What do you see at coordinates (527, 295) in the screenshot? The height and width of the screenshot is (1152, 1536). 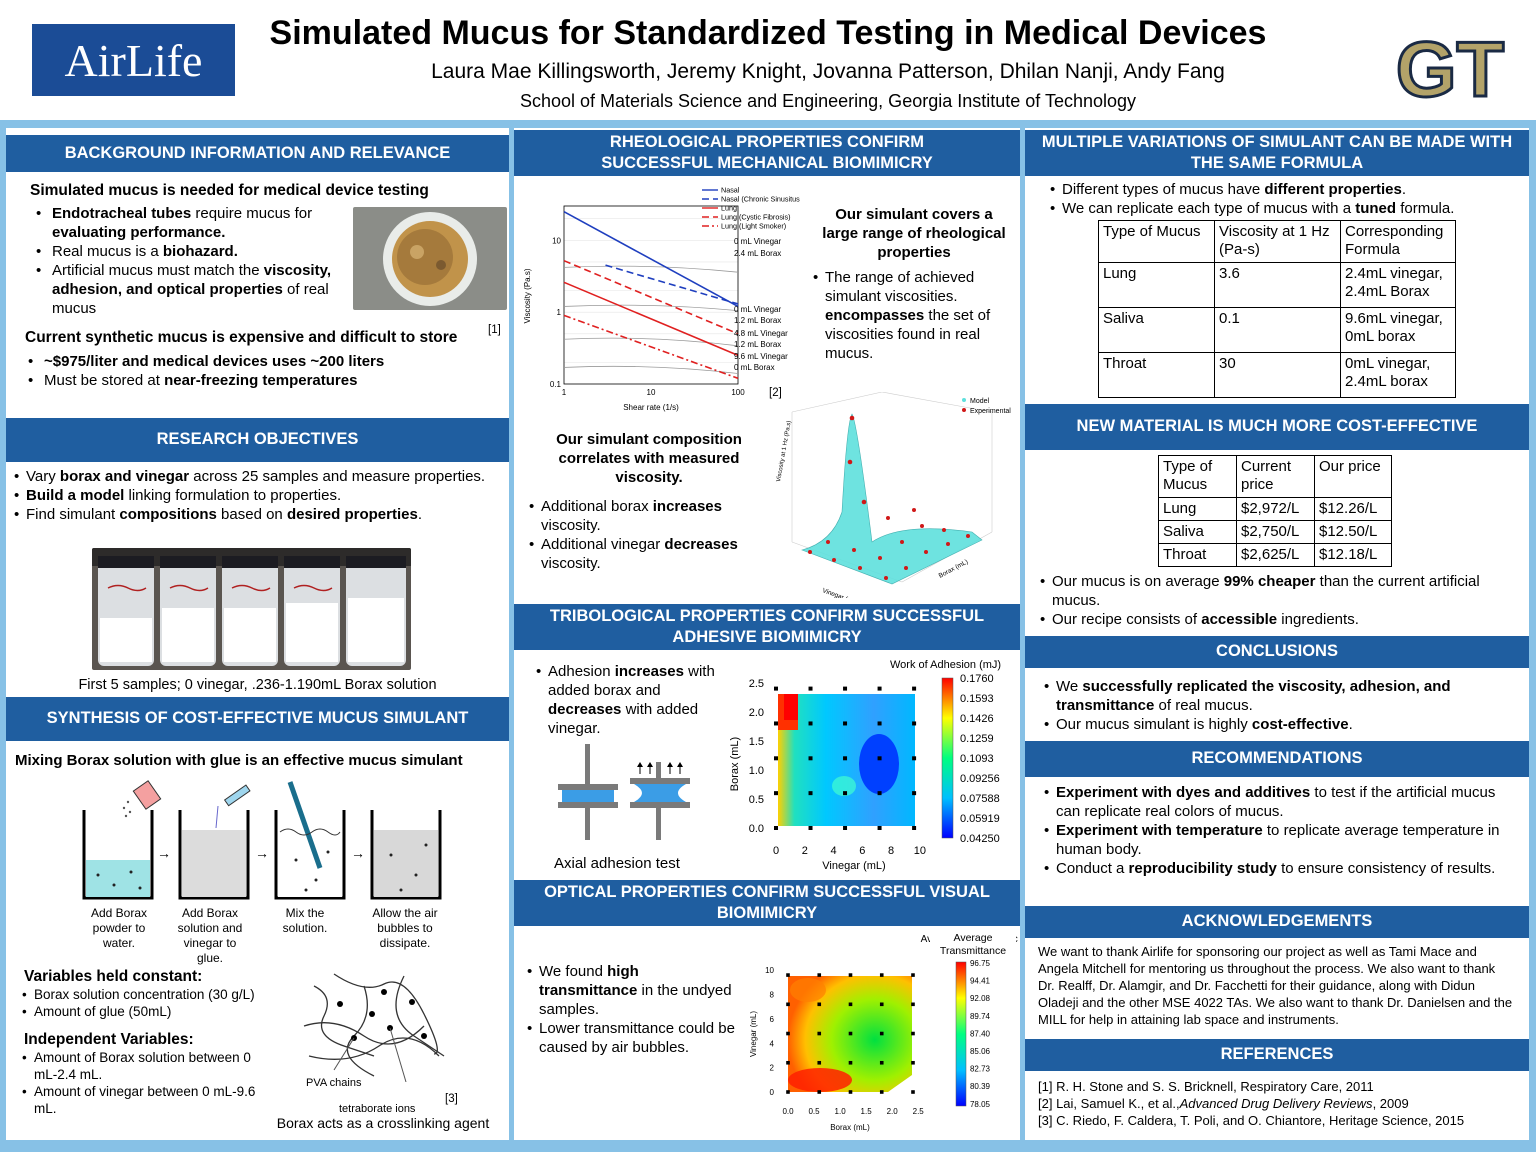 I see `y-axis-label: Viscosity (Pa.s)` at bounding box center [527, 295].